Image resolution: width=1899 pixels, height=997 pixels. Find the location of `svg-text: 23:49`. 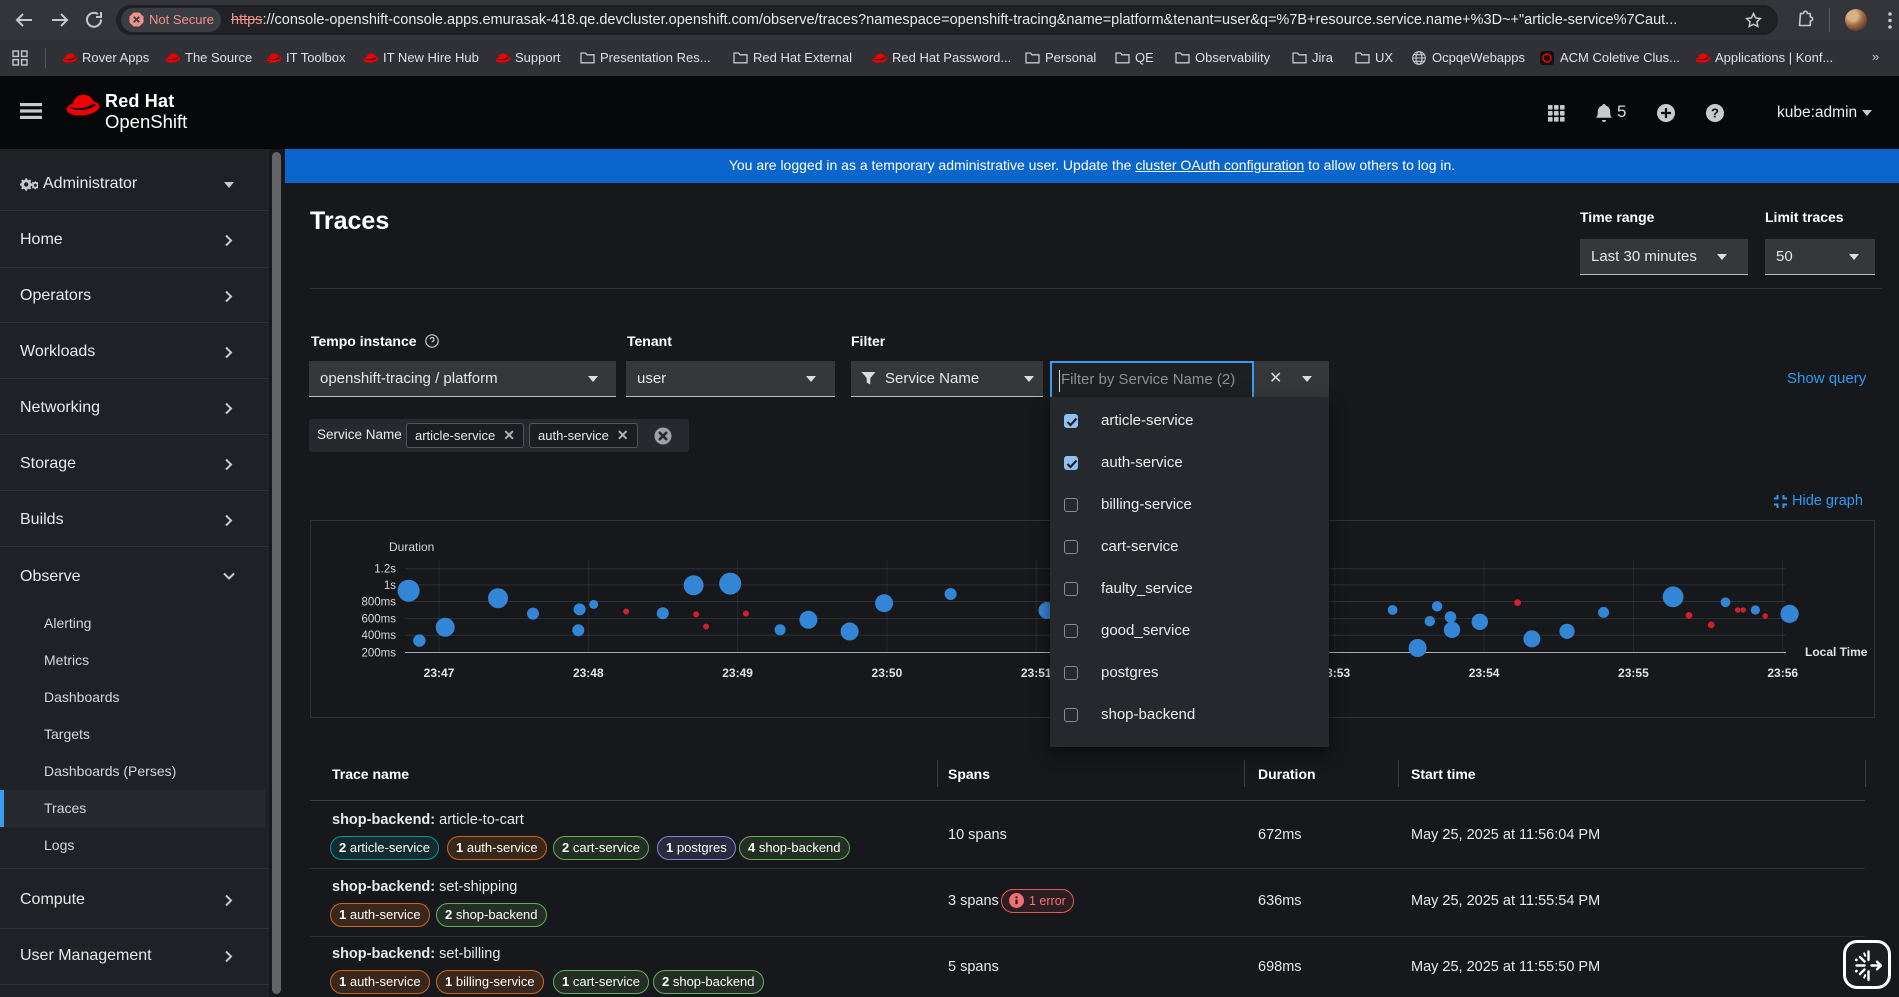

svg-text: 23:49 is located at coordinates (737, 673).